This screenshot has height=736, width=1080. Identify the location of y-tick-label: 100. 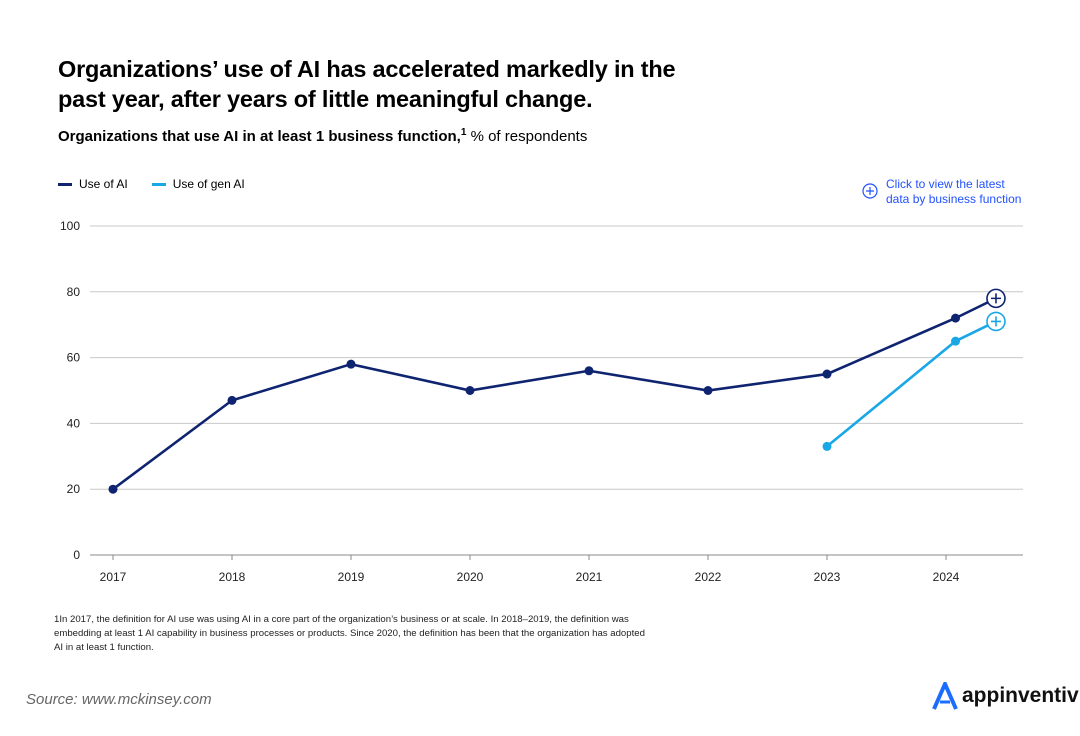
(70, 226).